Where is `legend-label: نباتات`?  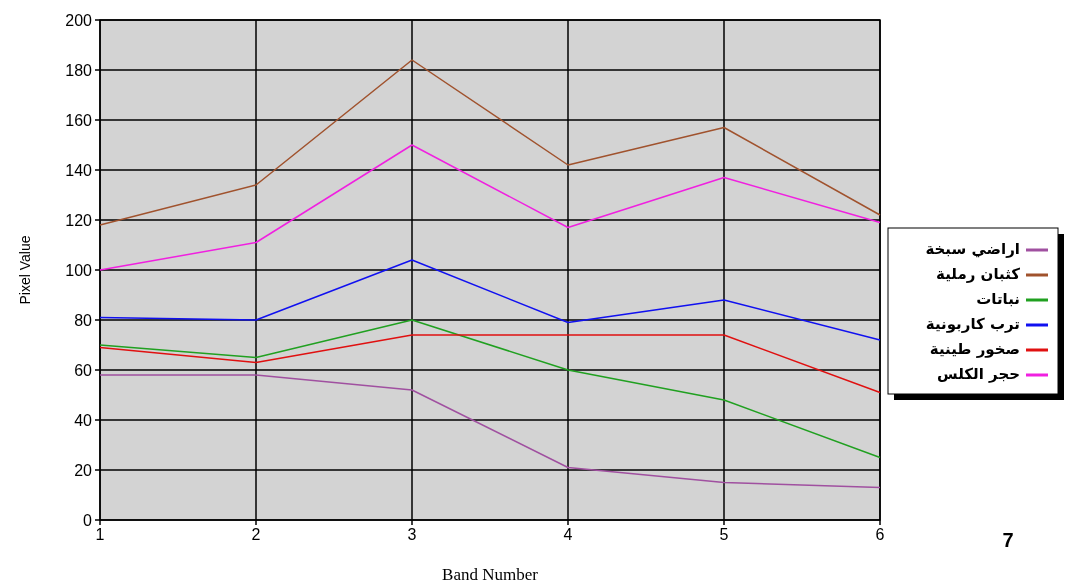
legend-label: نباتات is located at coordinates (998, 299).